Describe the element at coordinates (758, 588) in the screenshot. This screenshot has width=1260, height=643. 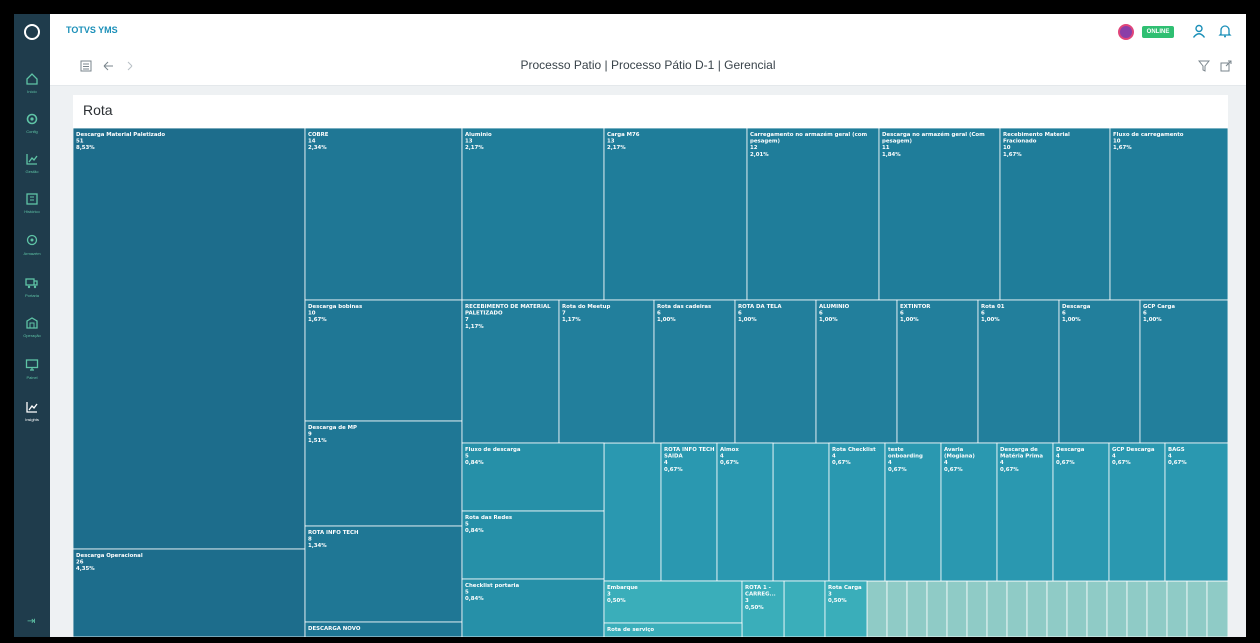
I see `treemap-label: ROTA 1 -` at that location.